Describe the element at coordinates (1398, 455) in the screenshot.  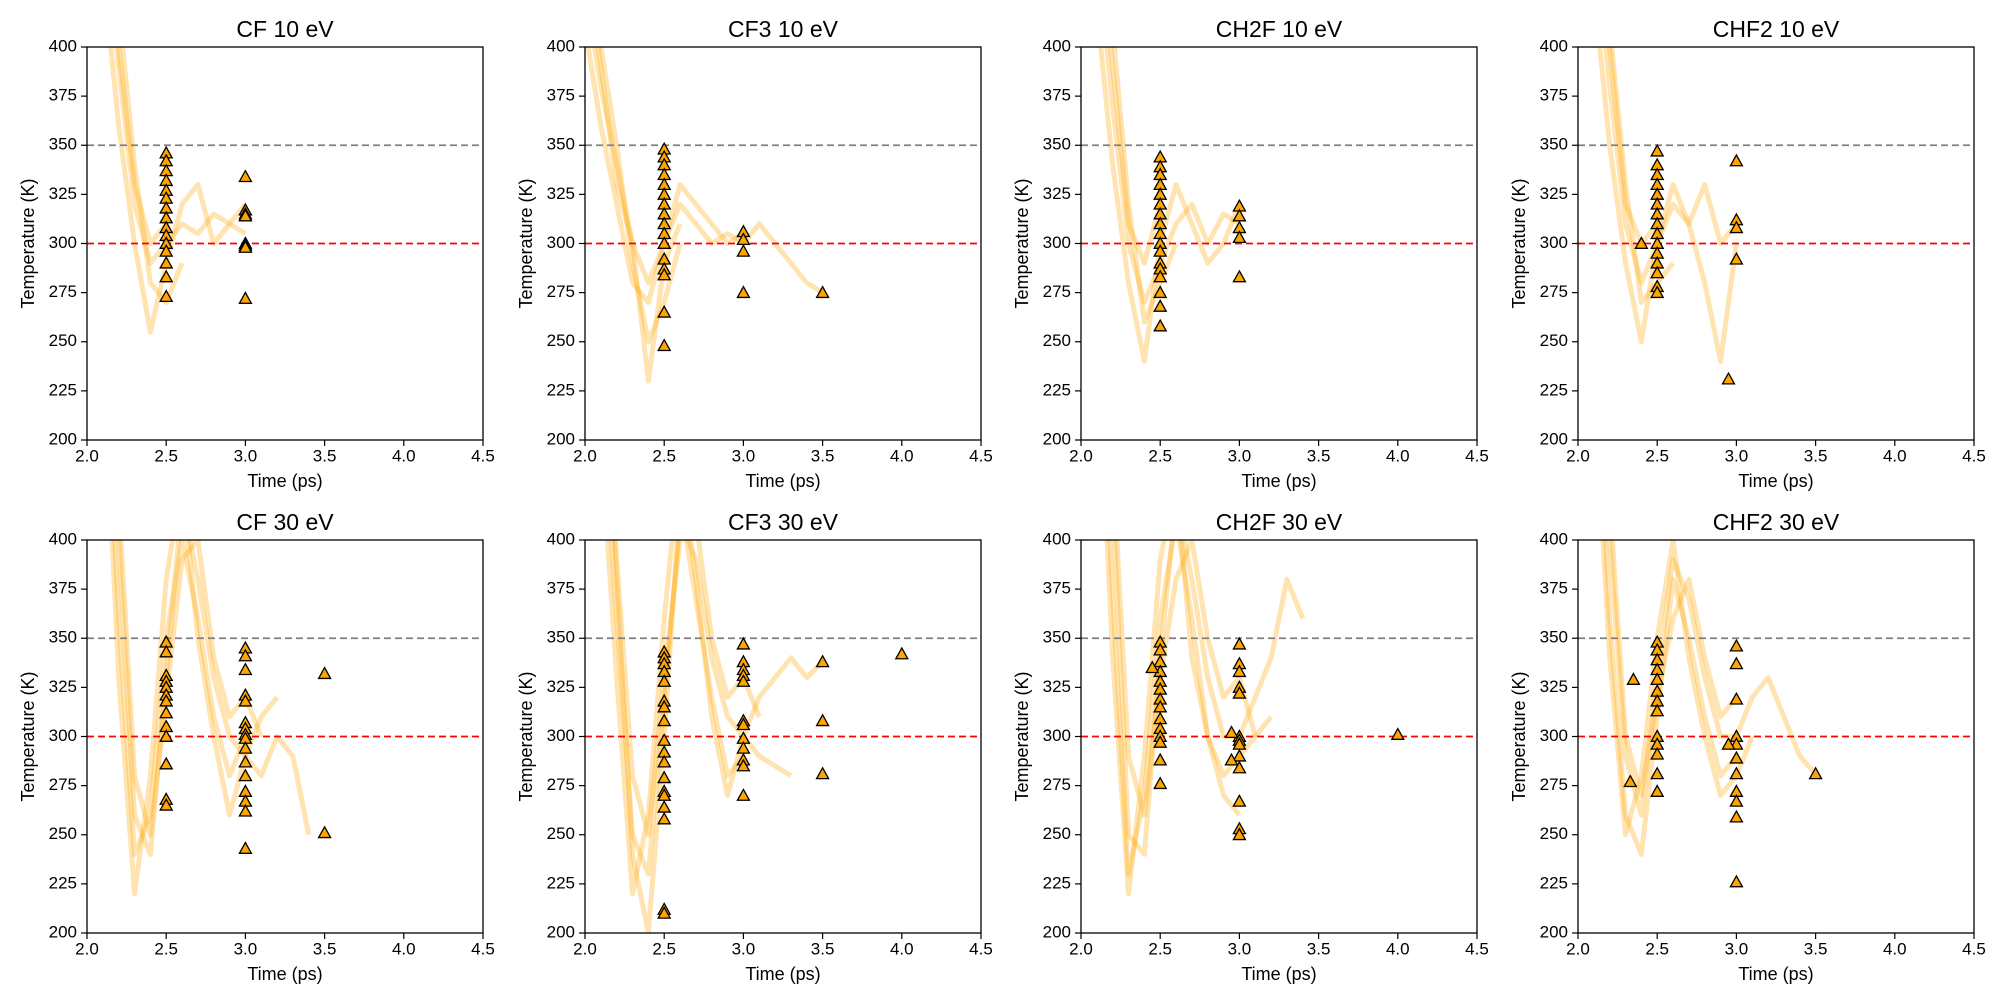
I see `x-tick-label: 4.0` at that location.